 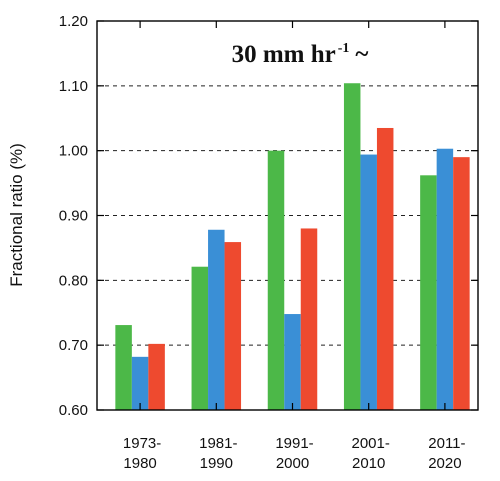 I want to click on chart-title: 30 mm hr -1 ~, so click(x=300, y=54).